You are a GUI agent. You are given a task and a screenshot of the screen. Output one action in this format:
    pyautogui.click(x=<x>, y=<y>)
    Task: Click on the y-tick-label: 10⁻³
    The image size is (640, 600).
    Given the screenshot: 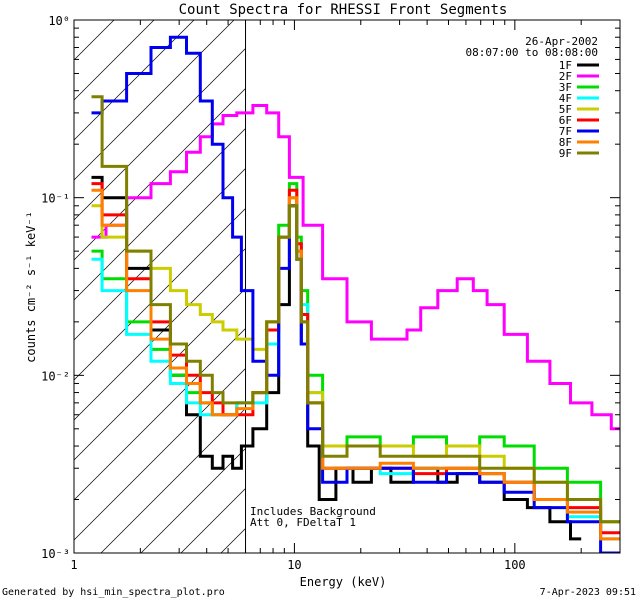 What is the action you would take?
    pyautogui.click(x=55, y=554)
    